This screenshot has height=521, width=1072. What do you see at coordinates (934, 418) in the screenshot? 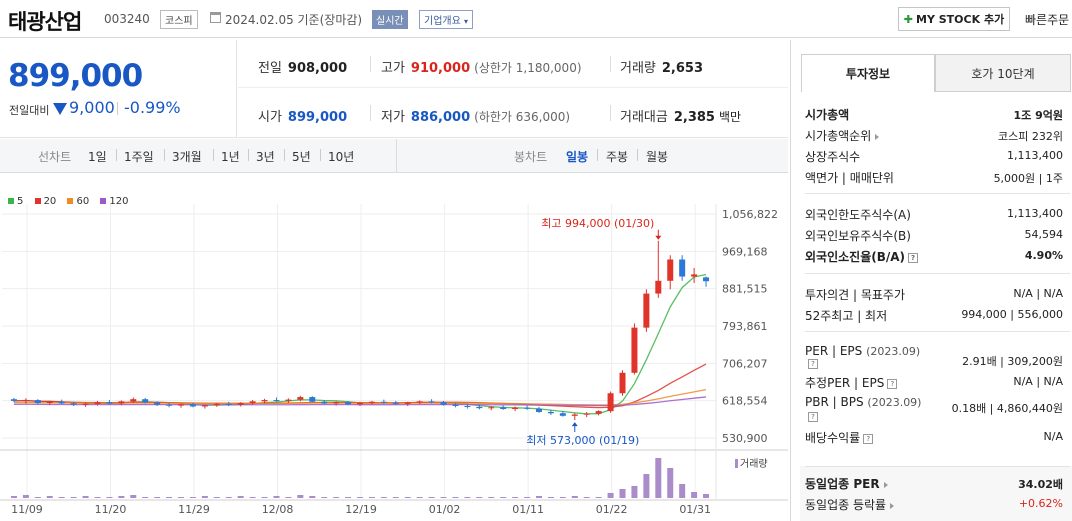
I see `pbr-help-row: ?` at bounding box center [934, 418].